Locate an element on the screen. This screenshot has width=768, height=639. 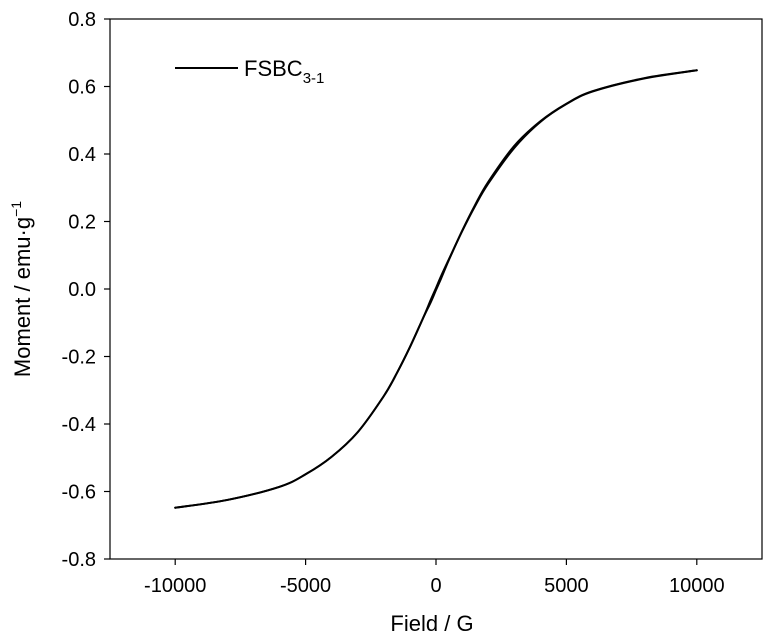
y-axis-title: Moment / emu·g−1 is located at coordinates (21, 289).